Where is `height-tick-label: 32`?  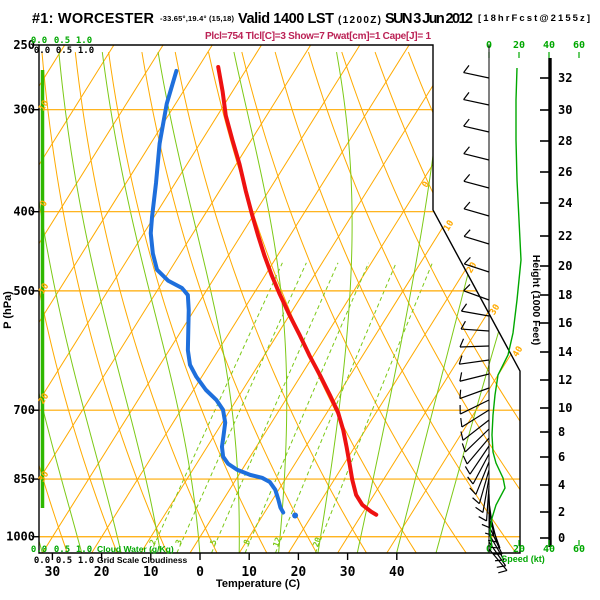 height-tick-label: 32 is located at coordinates (565, 78).